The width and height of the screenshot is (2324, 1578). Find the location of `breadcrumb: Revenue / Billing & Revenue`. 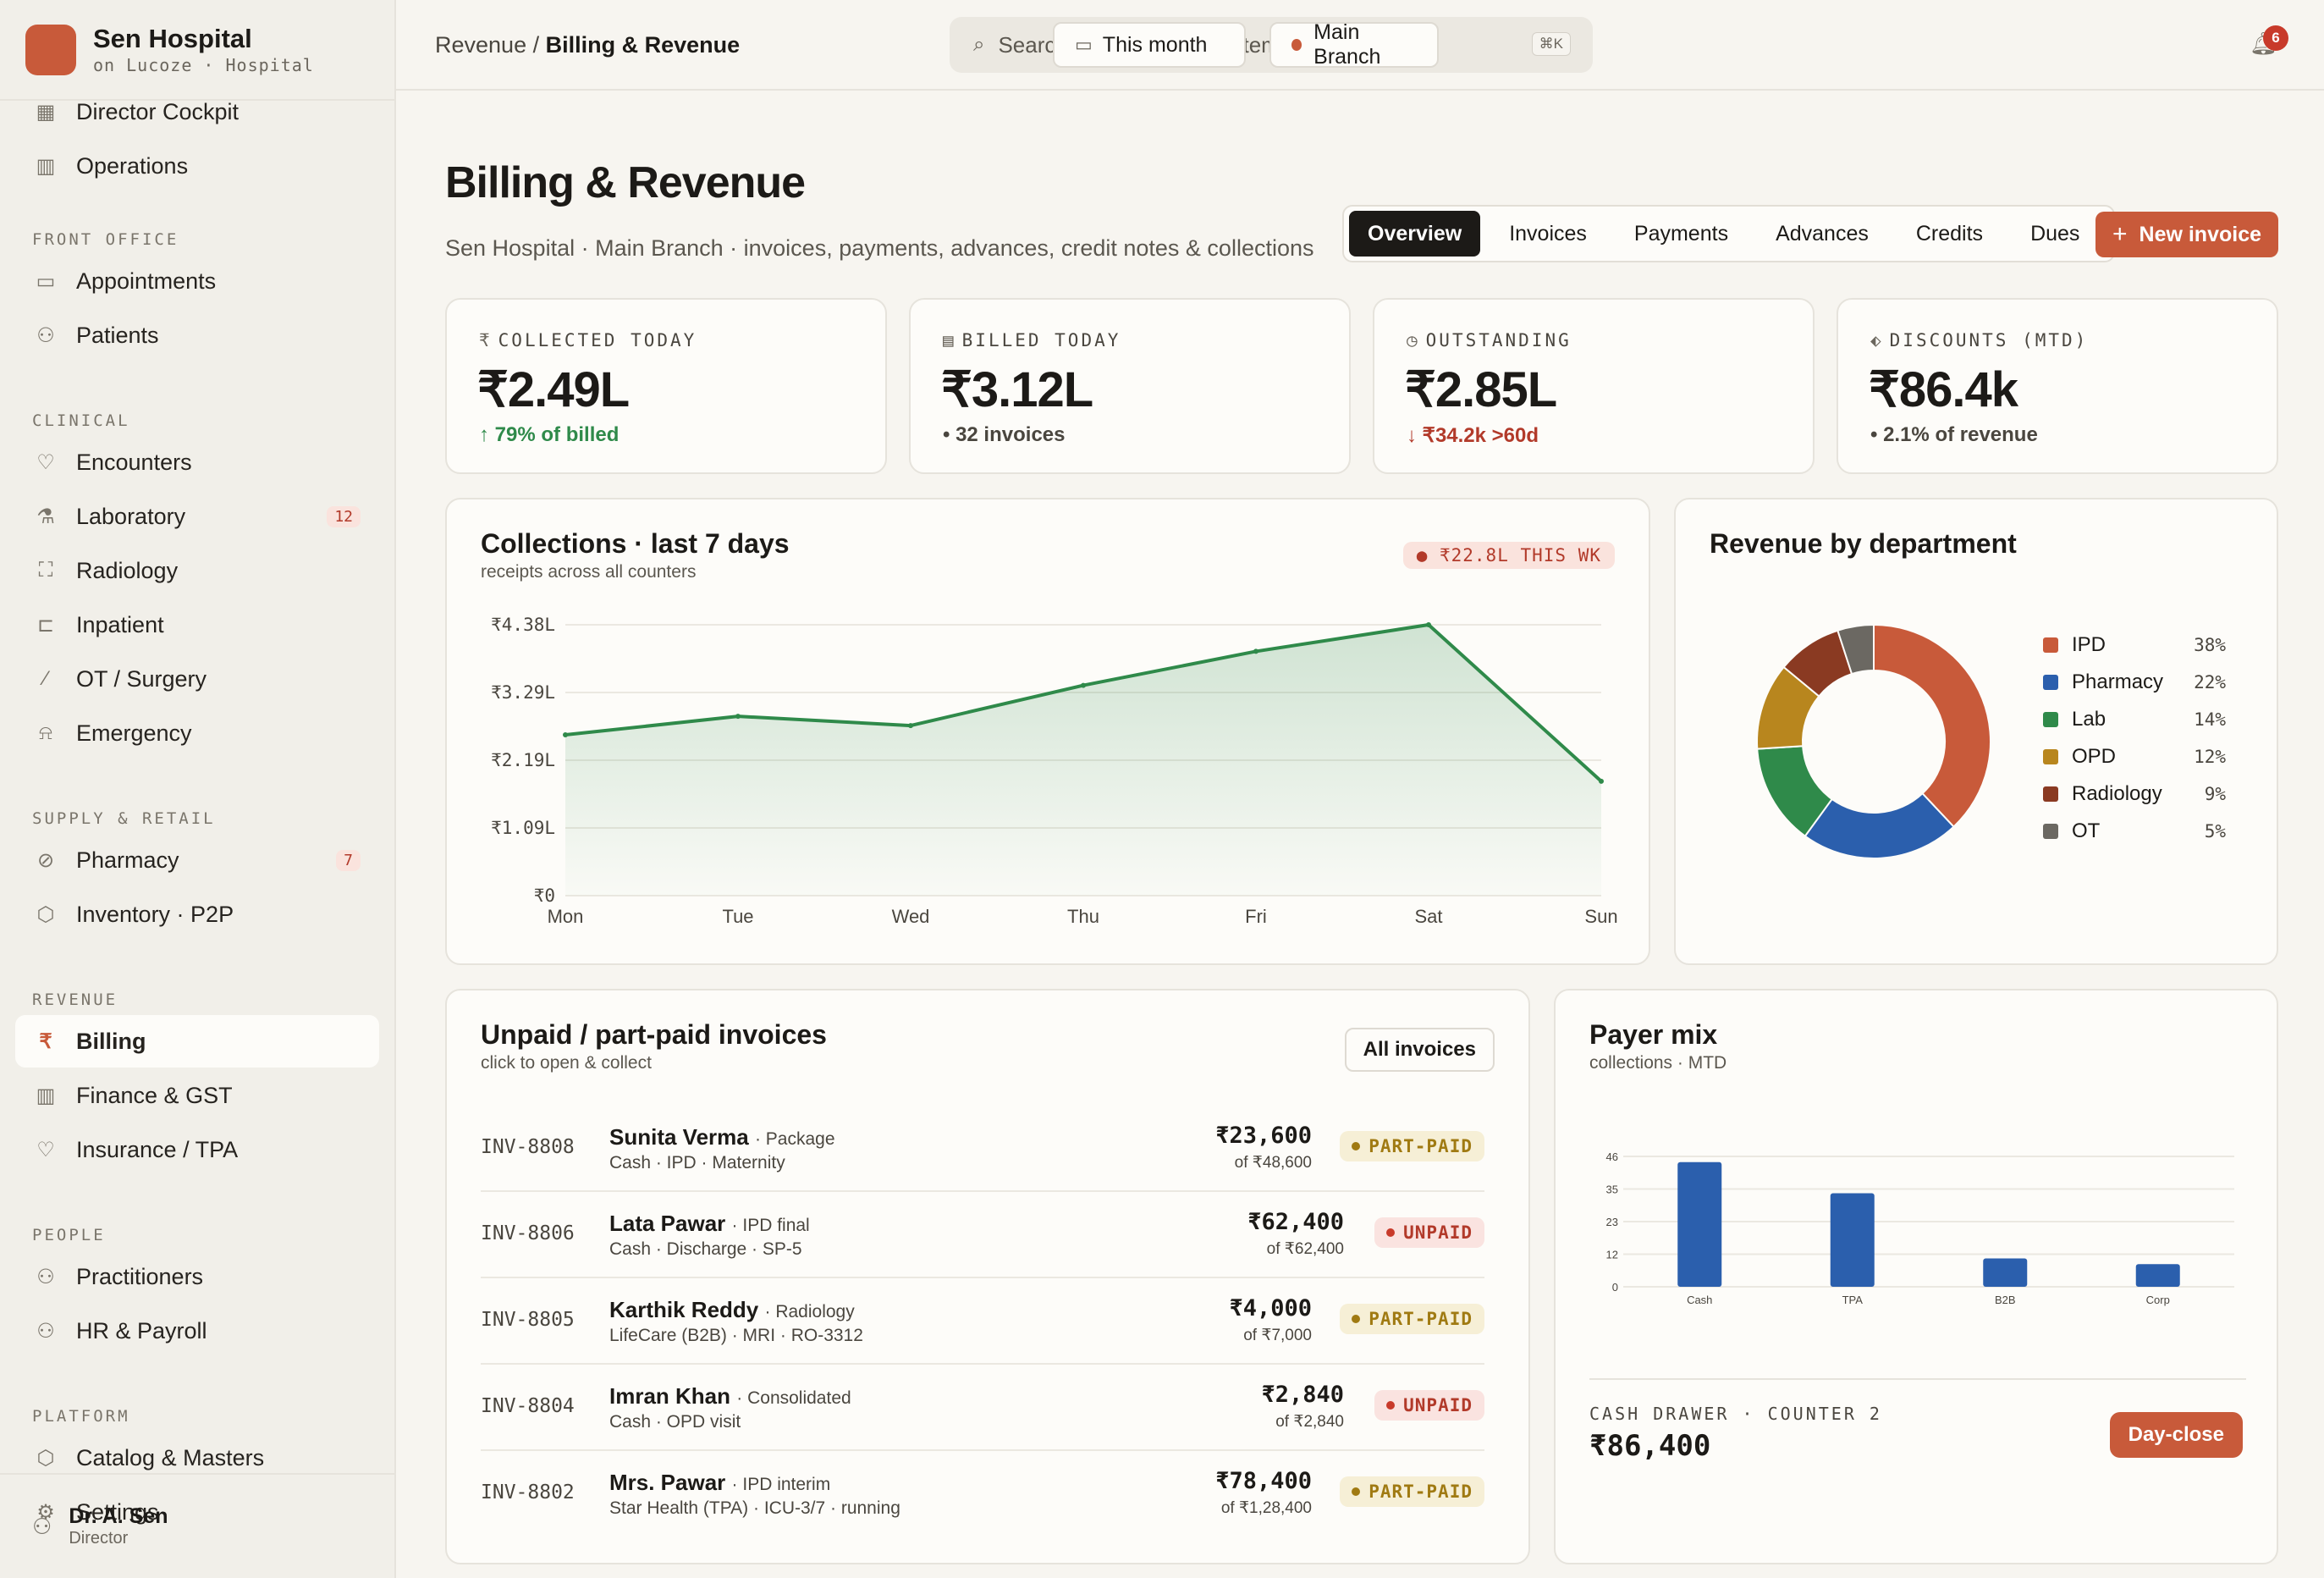

breadcrumb: Revenue / Billing & Revenue is located at coordinates (587, 45).